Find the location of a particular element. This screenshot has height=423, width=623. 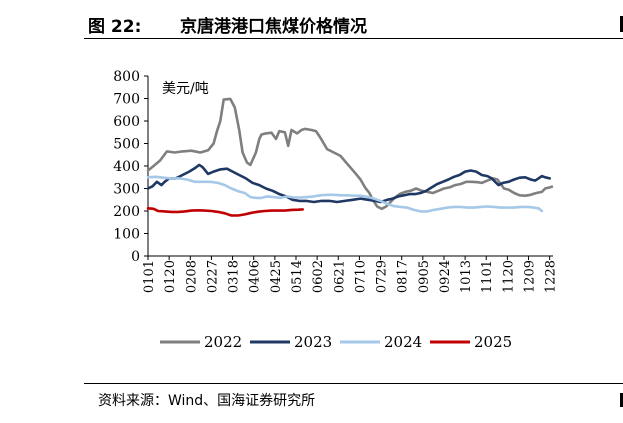

figure-title-row: 图 22: 京唐港港口焦煤价格情况 is located at coordinates (353, 23).